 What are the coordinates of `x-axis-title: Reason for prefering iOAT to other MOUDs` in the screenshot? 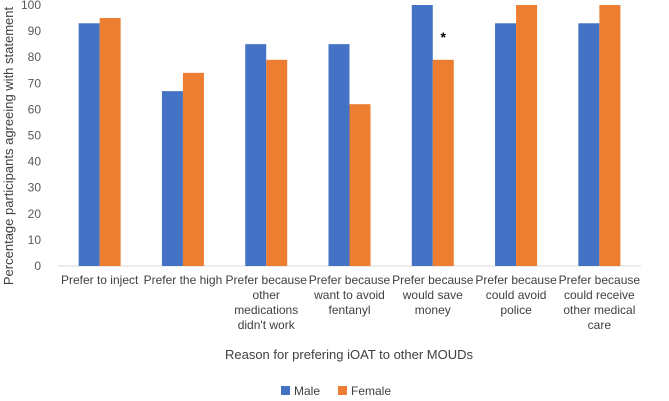 It's located at (349, 354).